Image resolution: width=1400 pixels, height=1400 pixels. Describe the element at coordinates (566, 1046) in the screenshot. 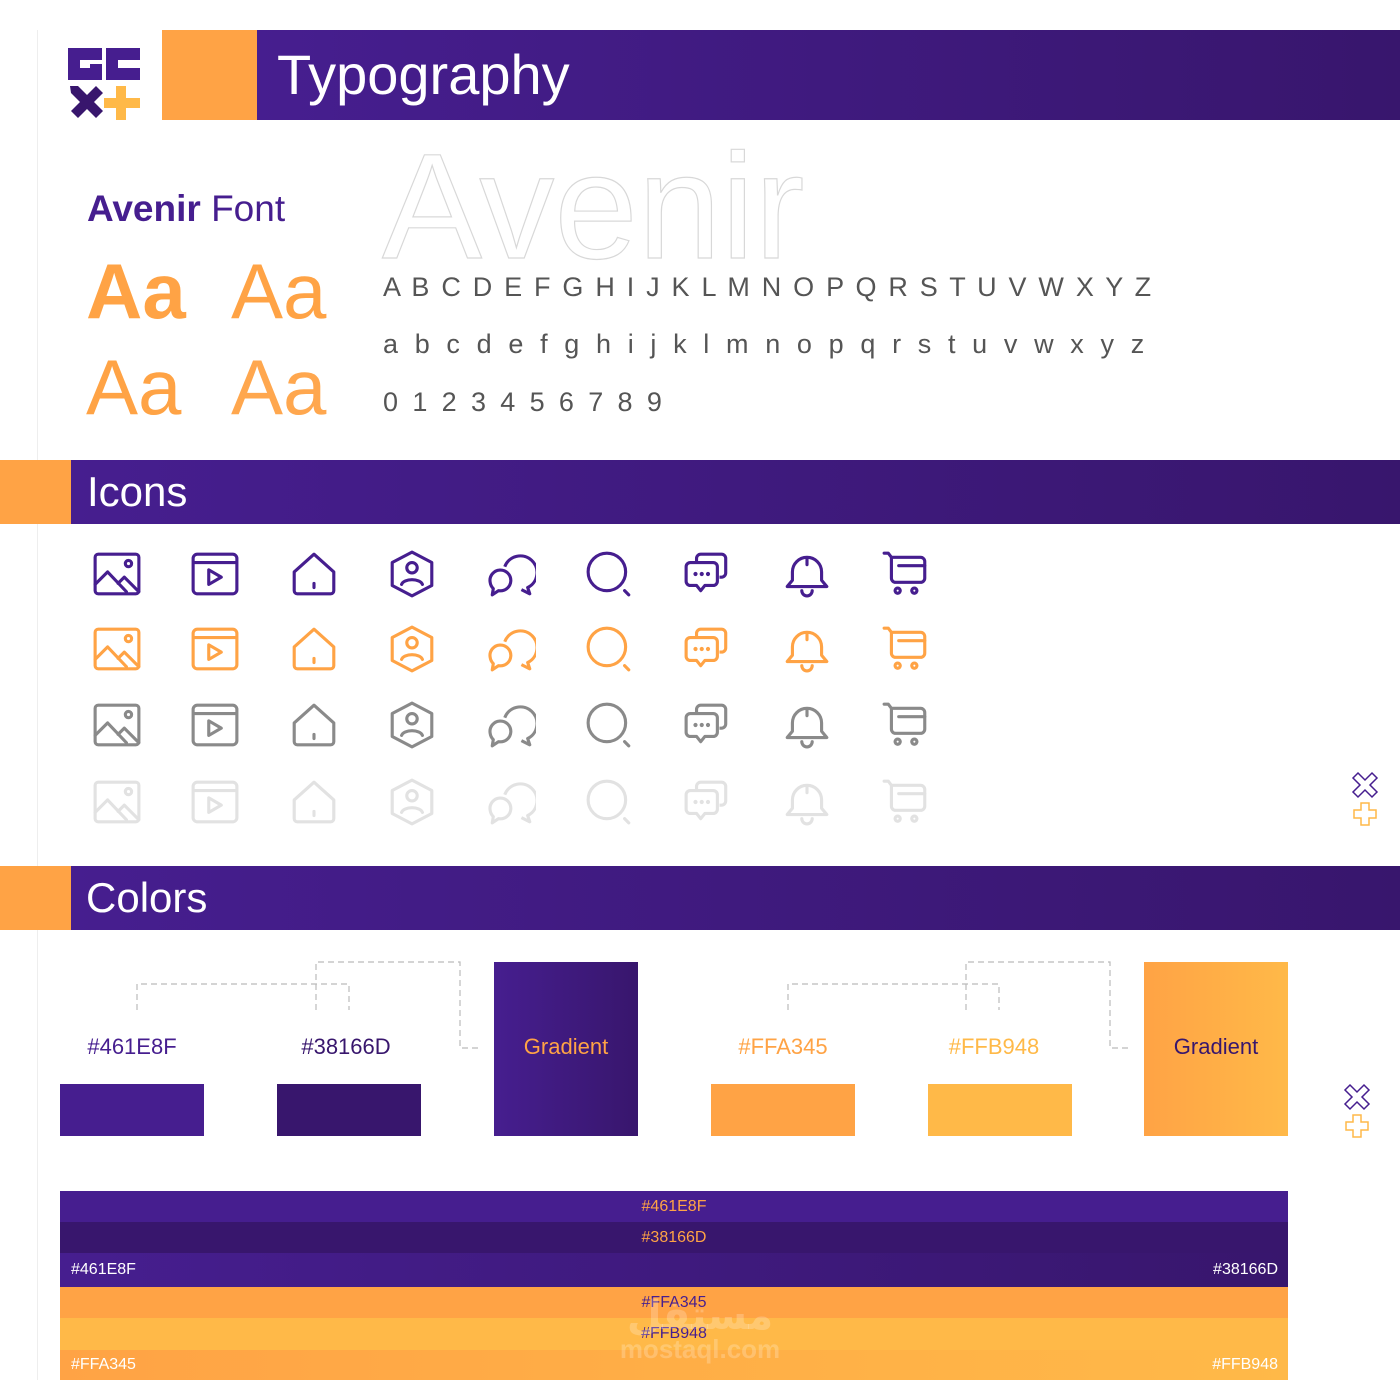

I see `gradient-label-purple: Gradient` at that location.